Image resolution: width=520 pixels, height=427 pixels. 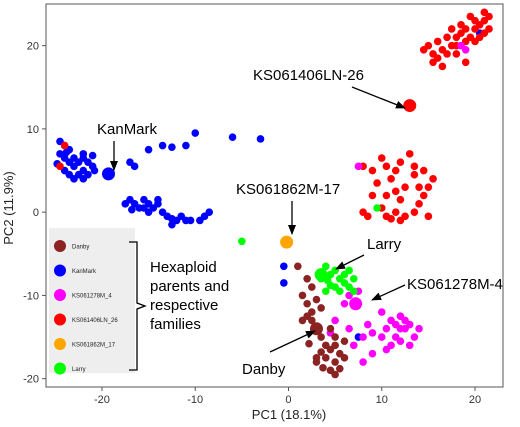 I want to click on x-axis-title: PC1 (18.1%), so click(x=289, y=414).